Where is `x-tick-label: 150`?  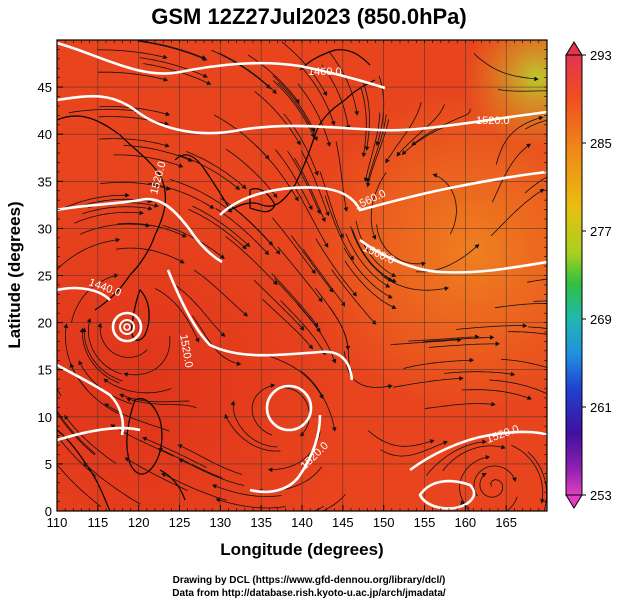 x-tick-label: 150 is located at coordinates (384, 522).